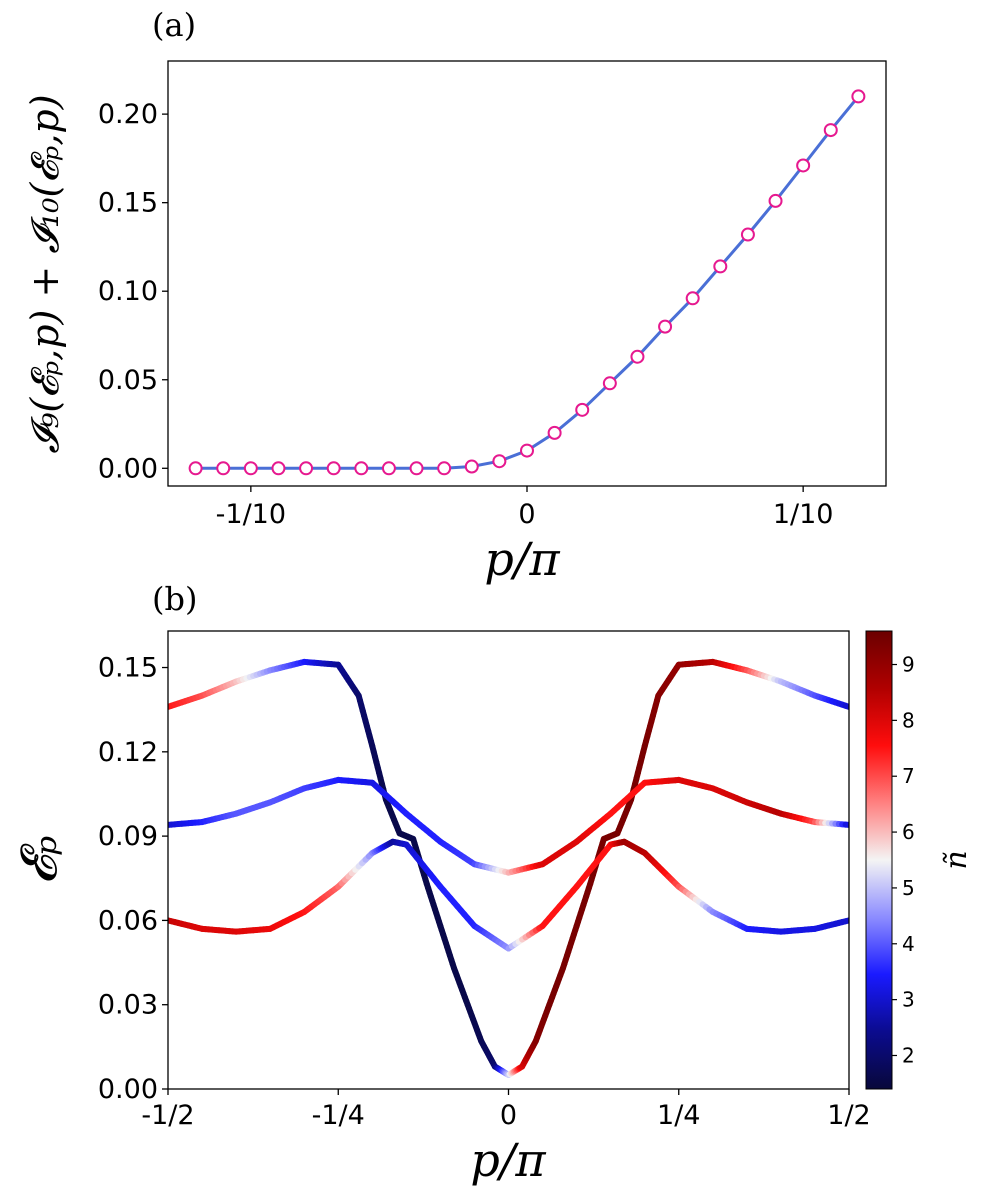 Image resolution: width=997 pixels, height=1200 pixels. I want to click on colorbar-tick-label: 8, so click(908, 720).